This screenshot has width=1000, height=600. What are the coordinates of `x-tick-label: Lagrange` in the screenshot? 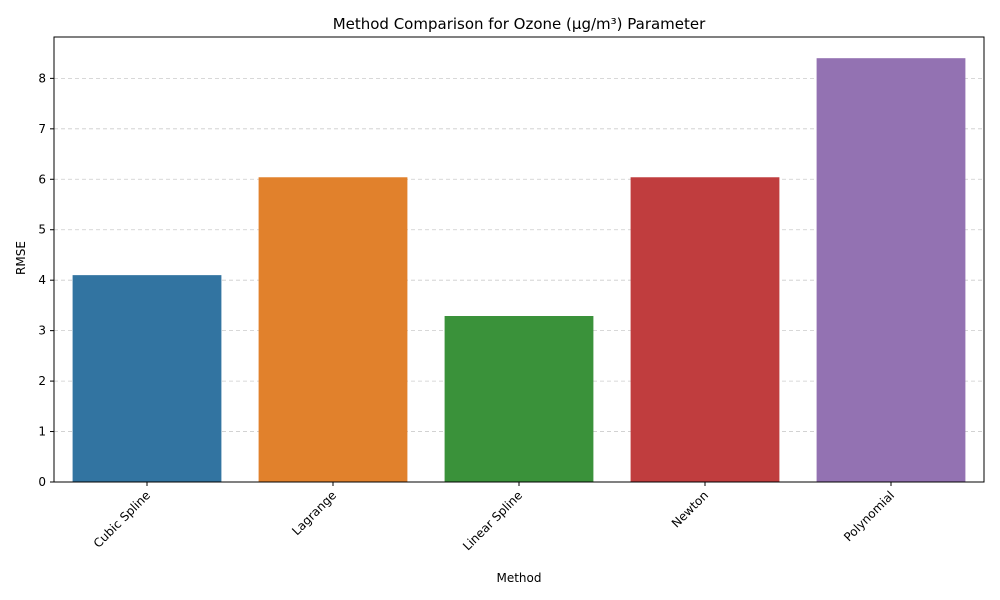 It's located at (314, 513).